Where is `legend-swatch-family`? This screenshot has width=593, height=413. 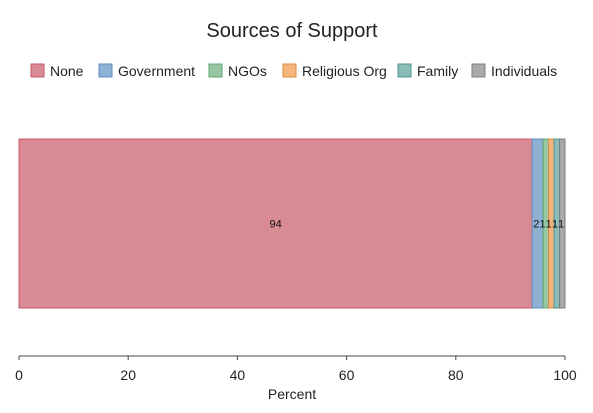 legend-swatch-family is located at coordinates (404, 70).